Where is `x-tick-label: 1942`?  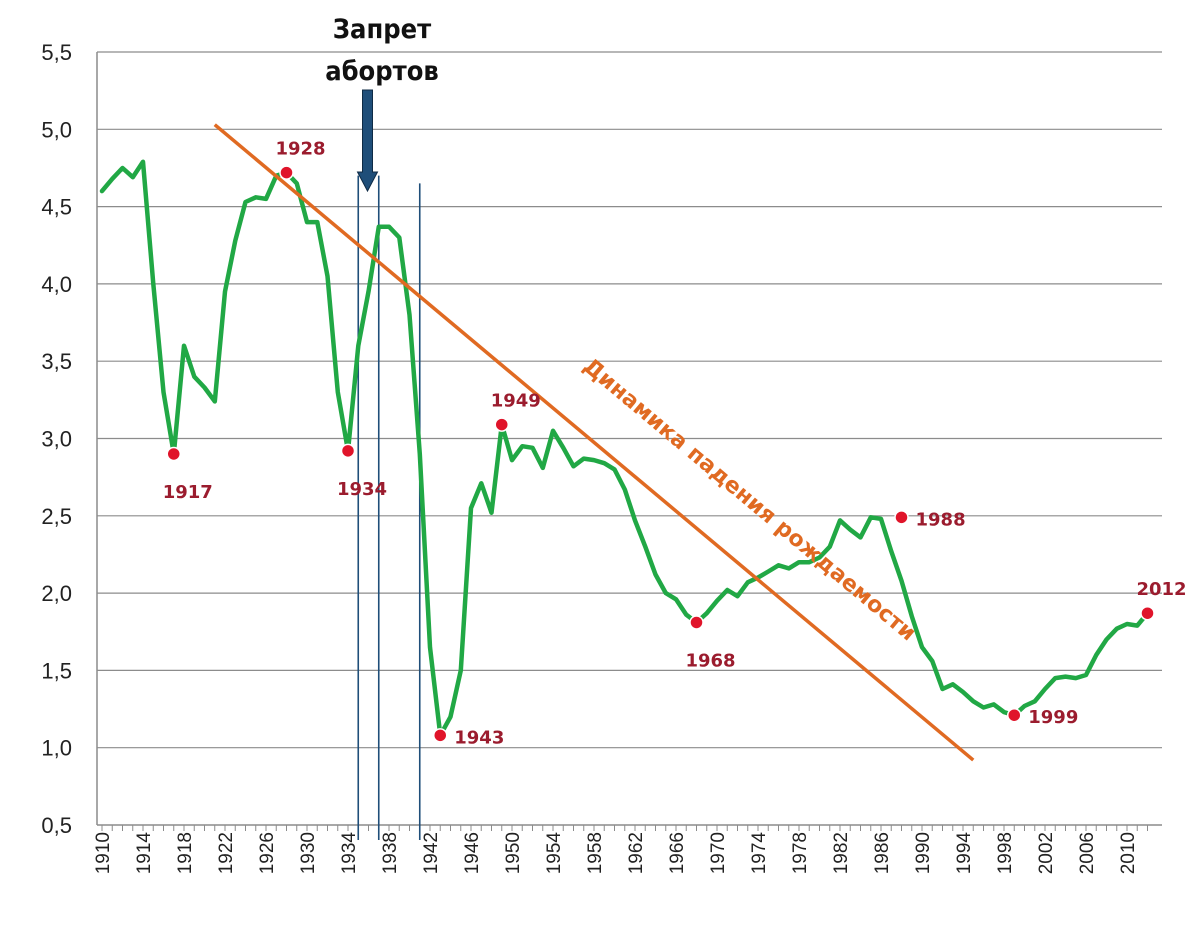
x-tick-label: 1942 is located at coordinates (431, 853).